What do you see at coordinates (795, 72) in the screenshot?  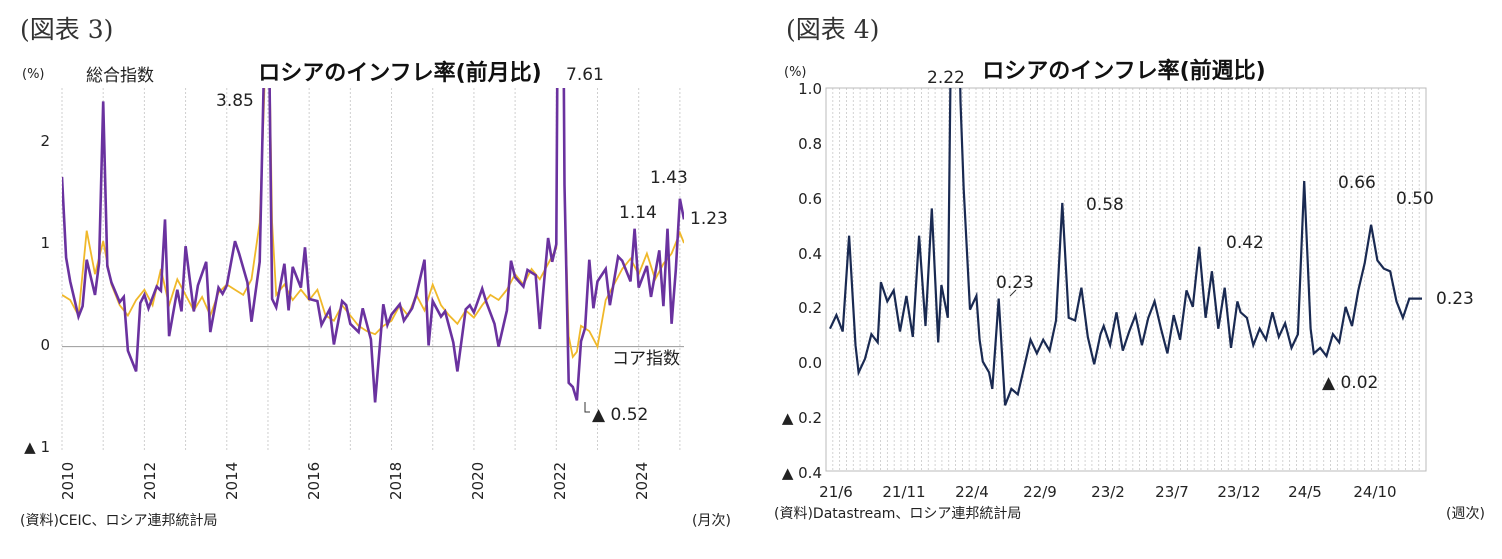 I see `chart-4-unit: (%)` at bounding box center [795, 72].